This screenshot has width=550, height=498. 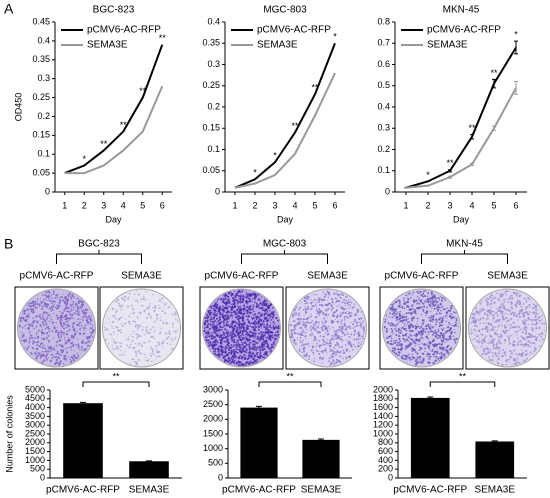 What do you see at coordinates (35, 433) in the screenshot?
I see `y-tick-label: 2500` at bounding box center [35, 433].